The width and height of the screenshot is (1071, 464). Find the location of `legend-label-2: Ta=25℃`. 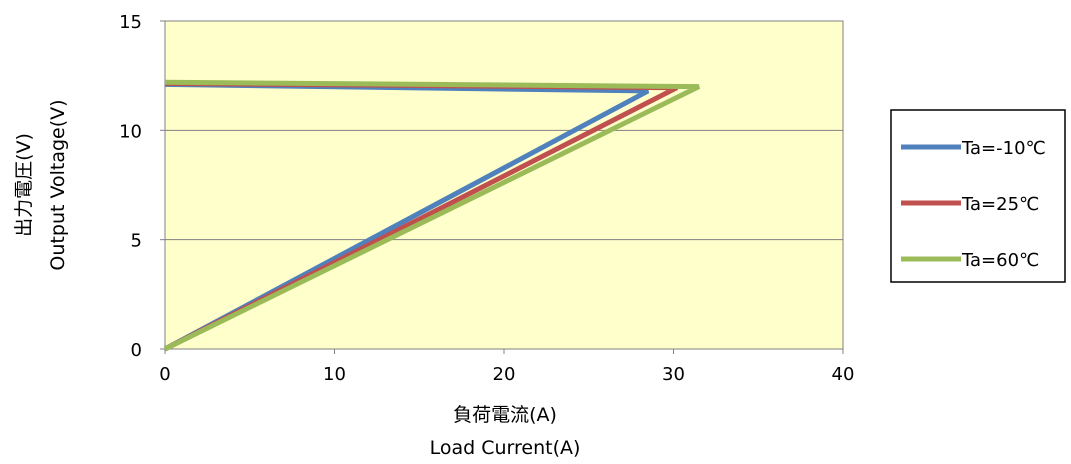

legend-label-2: Ta=25℃ is located at coordinates (1000, 204).